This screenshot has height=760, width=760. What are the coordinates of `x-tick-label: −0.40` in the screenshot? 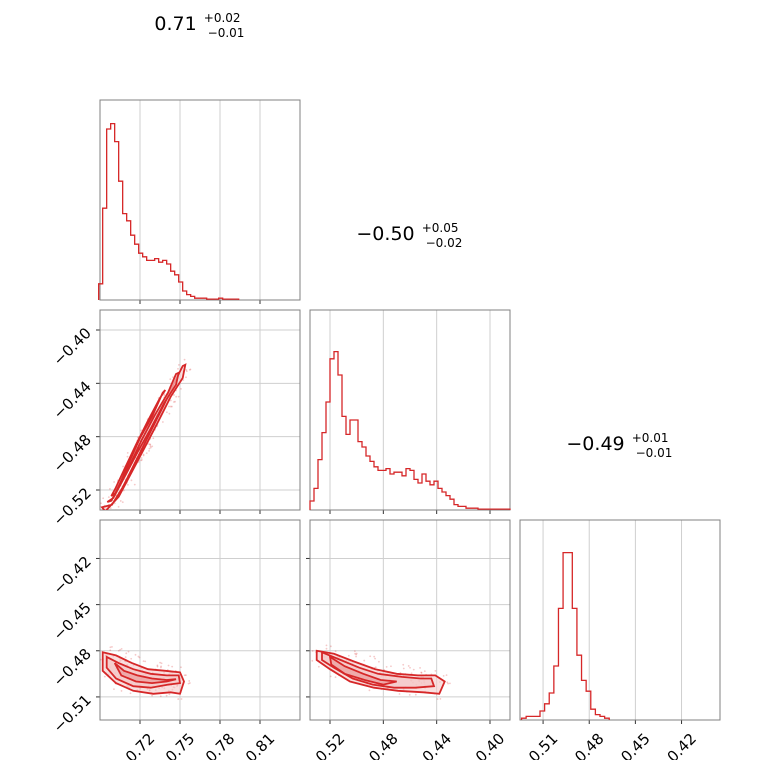 It's located at (485, 745).